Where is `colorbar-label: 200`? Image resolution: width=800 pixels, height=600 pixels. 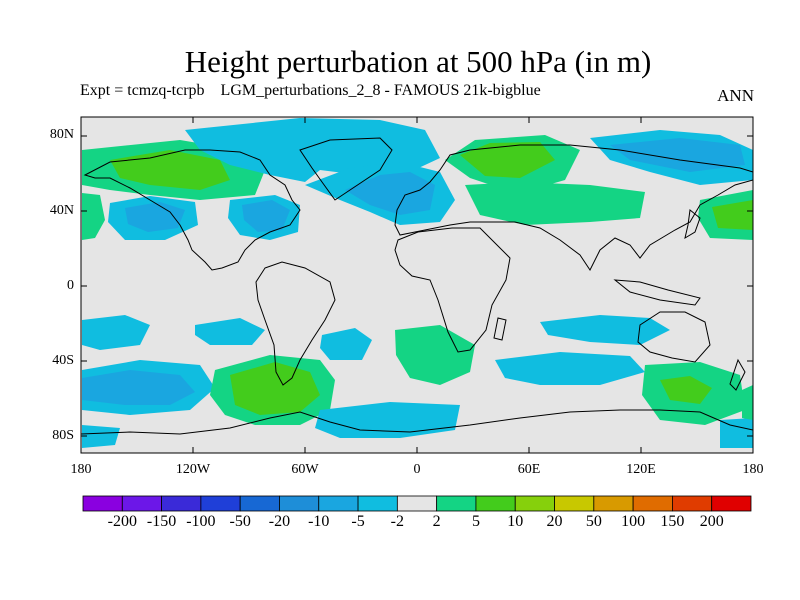 colorbar-label: 200 is located at coordinates (711, 521).